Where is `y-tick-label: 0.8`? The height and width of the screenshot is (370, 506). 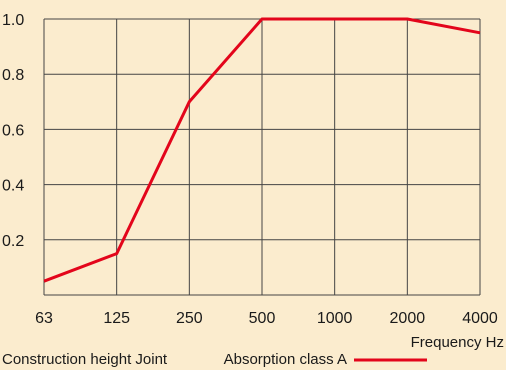
y-tick-label: 0.8 is located at coordinates (13, 75).